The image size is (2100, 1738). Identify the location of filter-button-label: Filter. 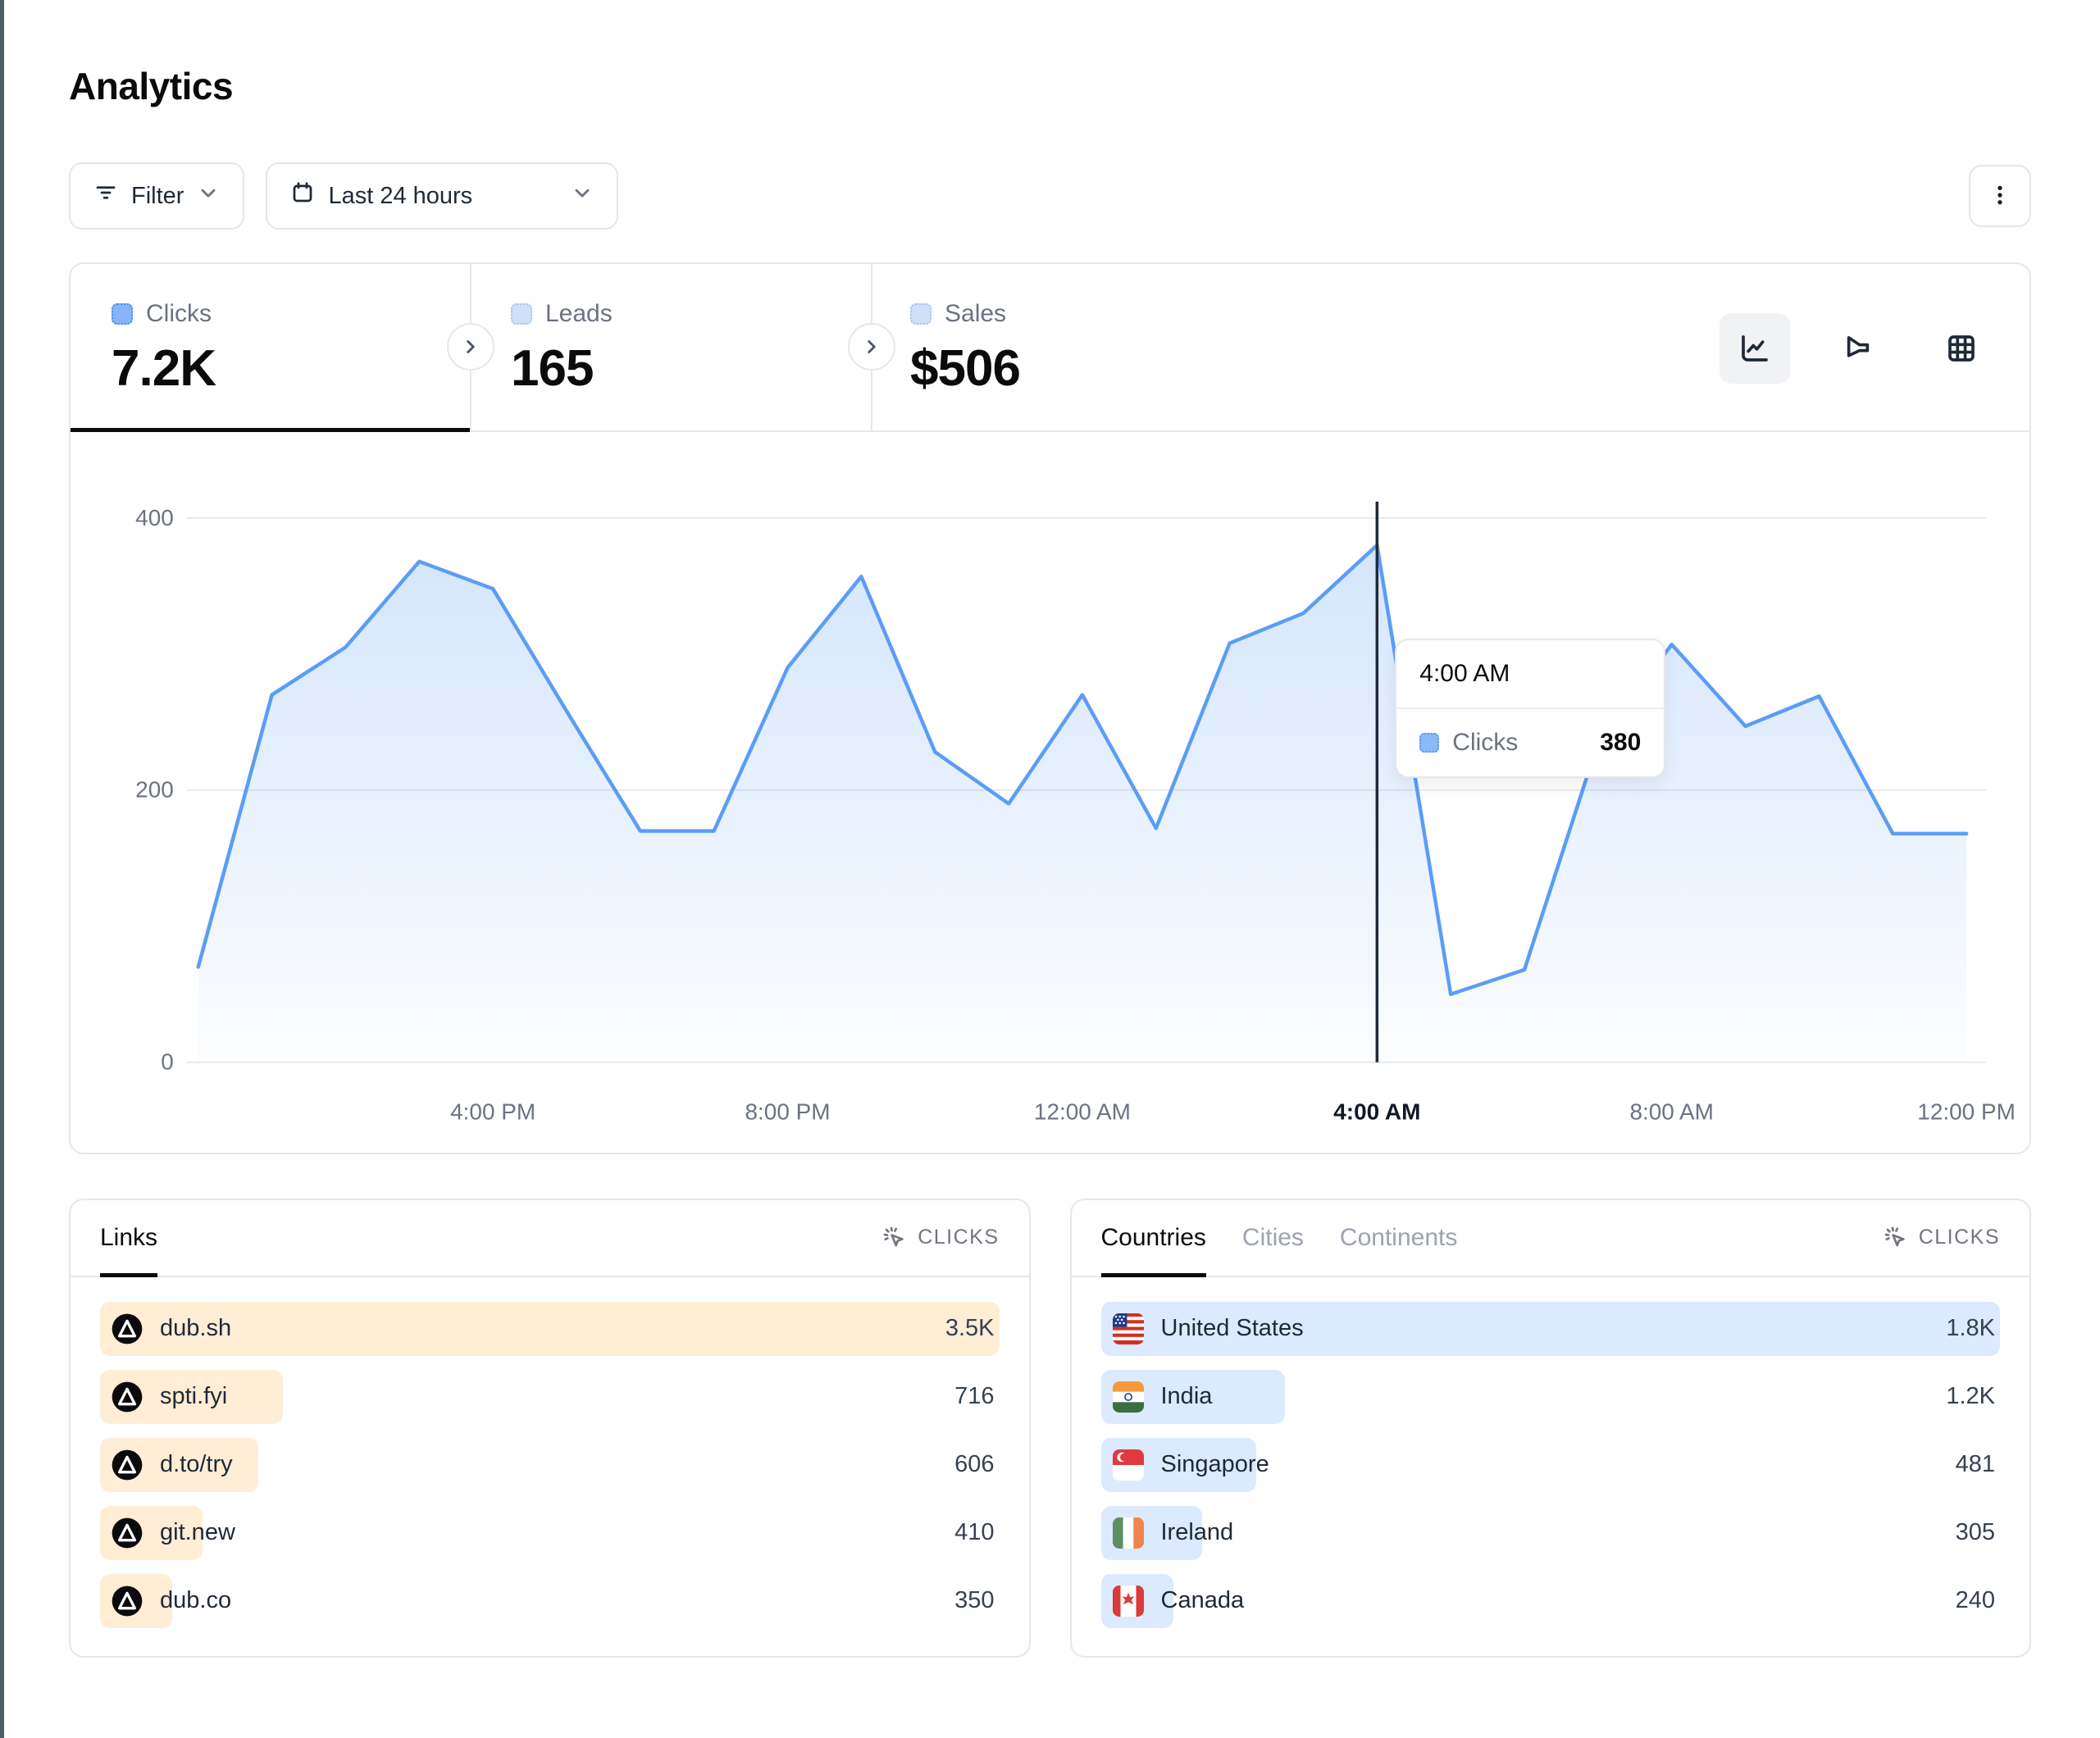
(157, 195).